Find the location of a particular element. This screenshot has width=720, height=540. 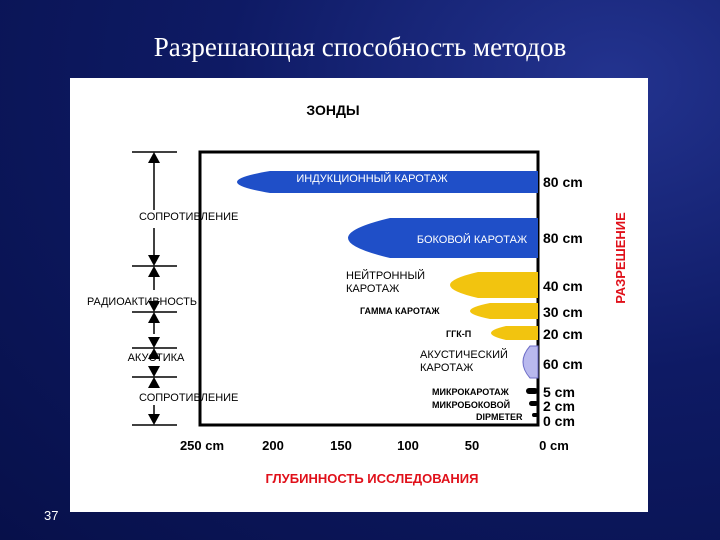

resolution-value: 5 cm is located at coordinates (559, 392).